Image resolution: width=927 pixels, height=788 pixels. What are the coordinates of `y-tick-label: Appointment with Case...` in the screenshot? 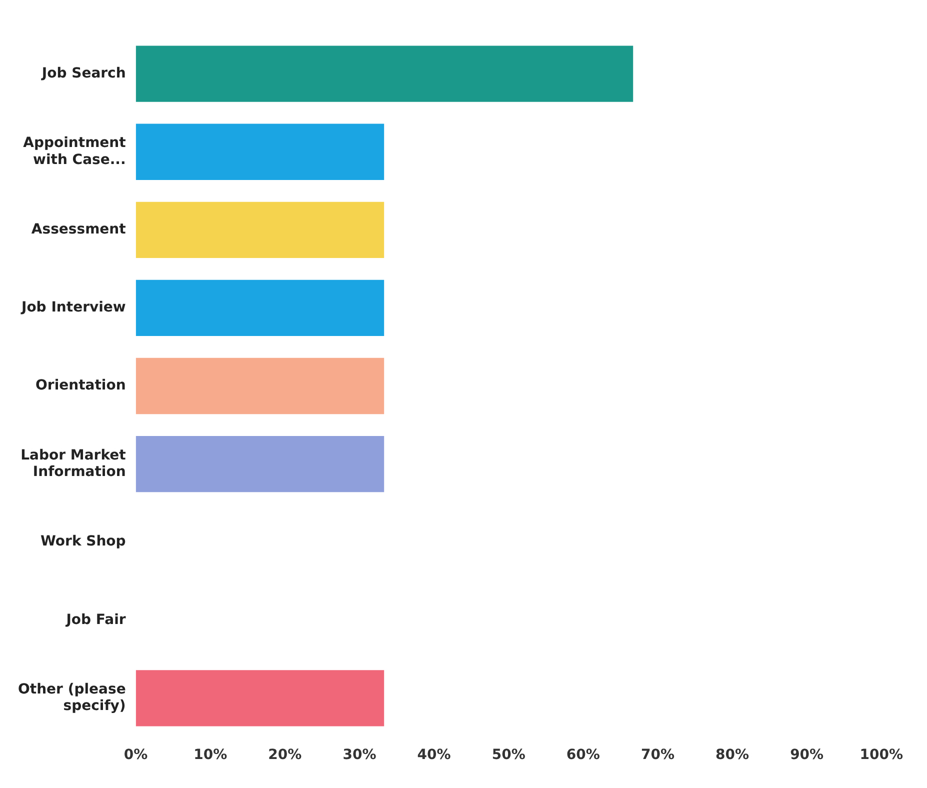 It's located at (74, 151).